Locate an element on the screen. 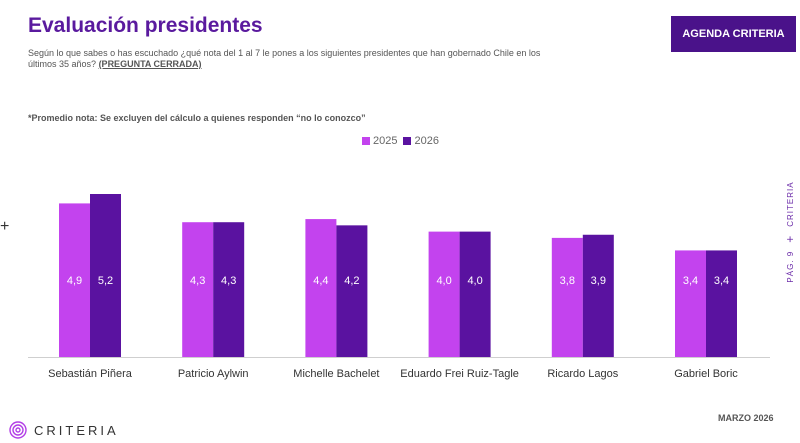  bar-value-label: 4,9 is located at coordinates (74, 281).